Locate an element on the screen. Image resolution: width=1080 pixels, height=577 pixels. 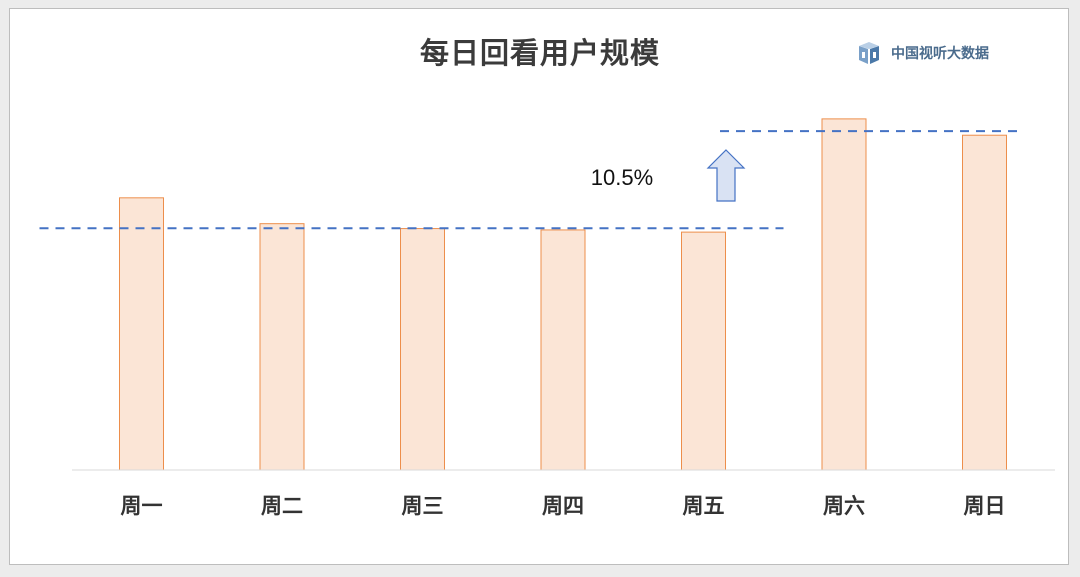
x-tick-label: 周三 is located at coordinates (423, 506).